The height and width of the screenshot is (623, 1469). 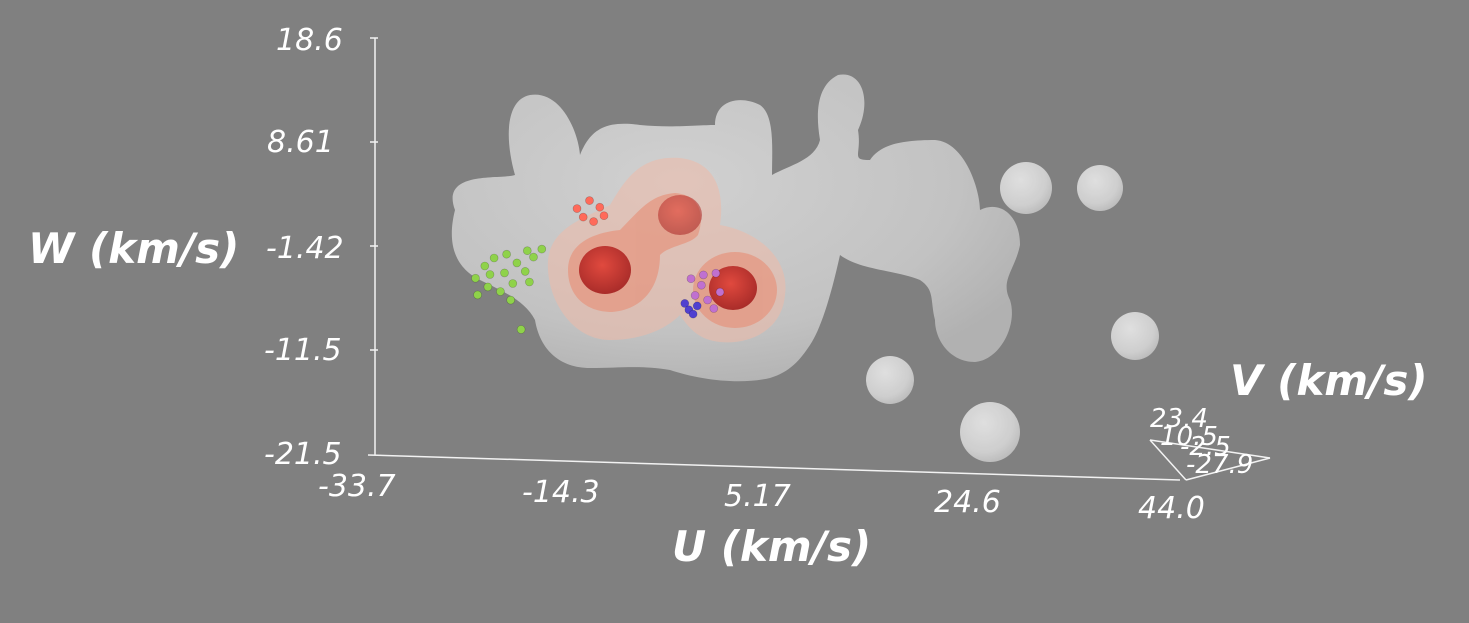 I want to click on v-tick-label: 10.5, so click(x=1189, y=437).